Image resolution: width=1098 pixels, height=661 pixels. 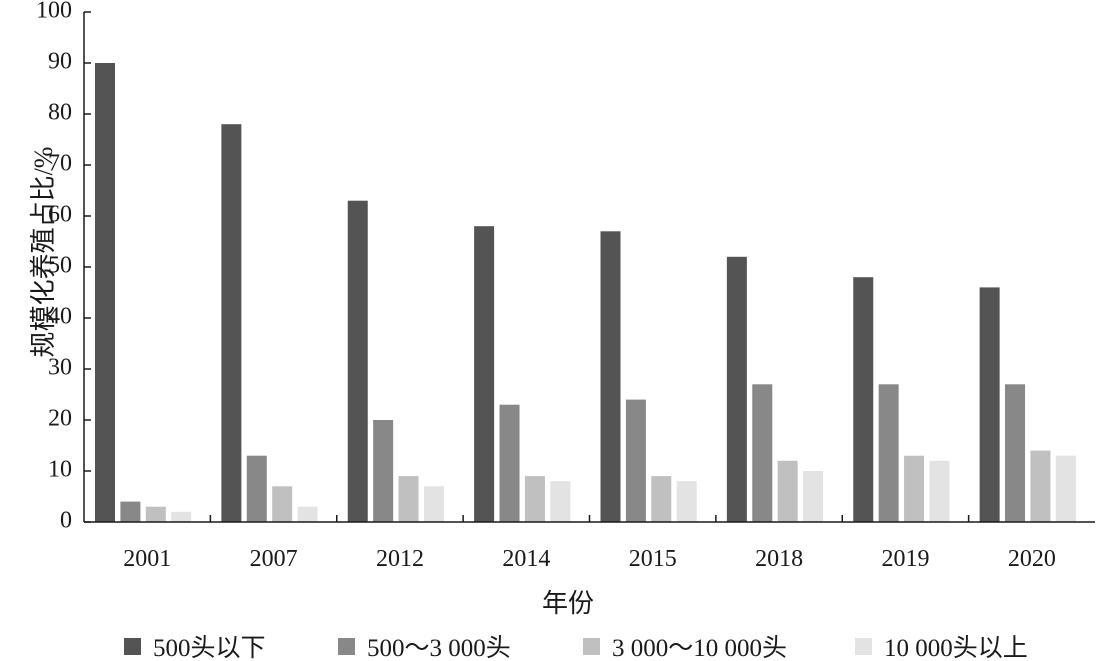 What do you see at coordinates (60, 317) in the screenshot?
I see `y-tick-label: 40` at bounding box center [60, 317].